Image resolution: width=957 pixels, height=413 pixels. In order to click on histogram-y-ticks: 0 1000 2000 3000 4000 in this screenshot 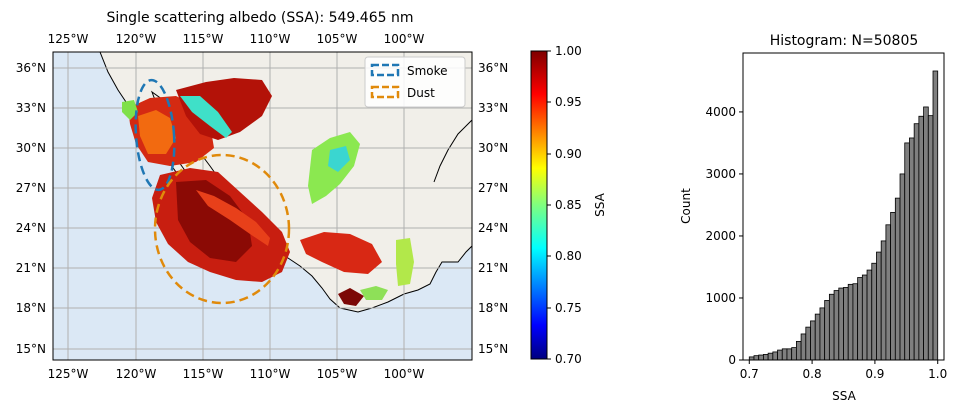, I will do `click(724, 236)`.